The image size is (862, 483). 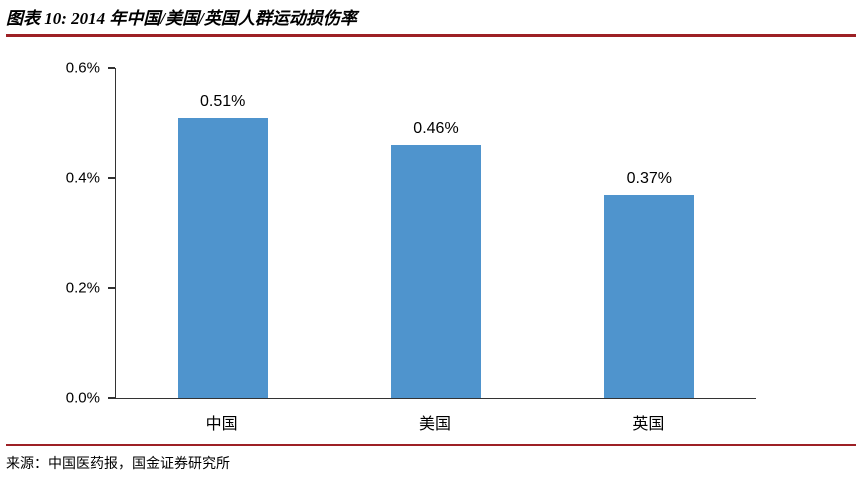 What do you see at coordinates (648, 424) in the screenshot?
I see `x-category-label-uk: 英国` at bounding box center [648, 424].